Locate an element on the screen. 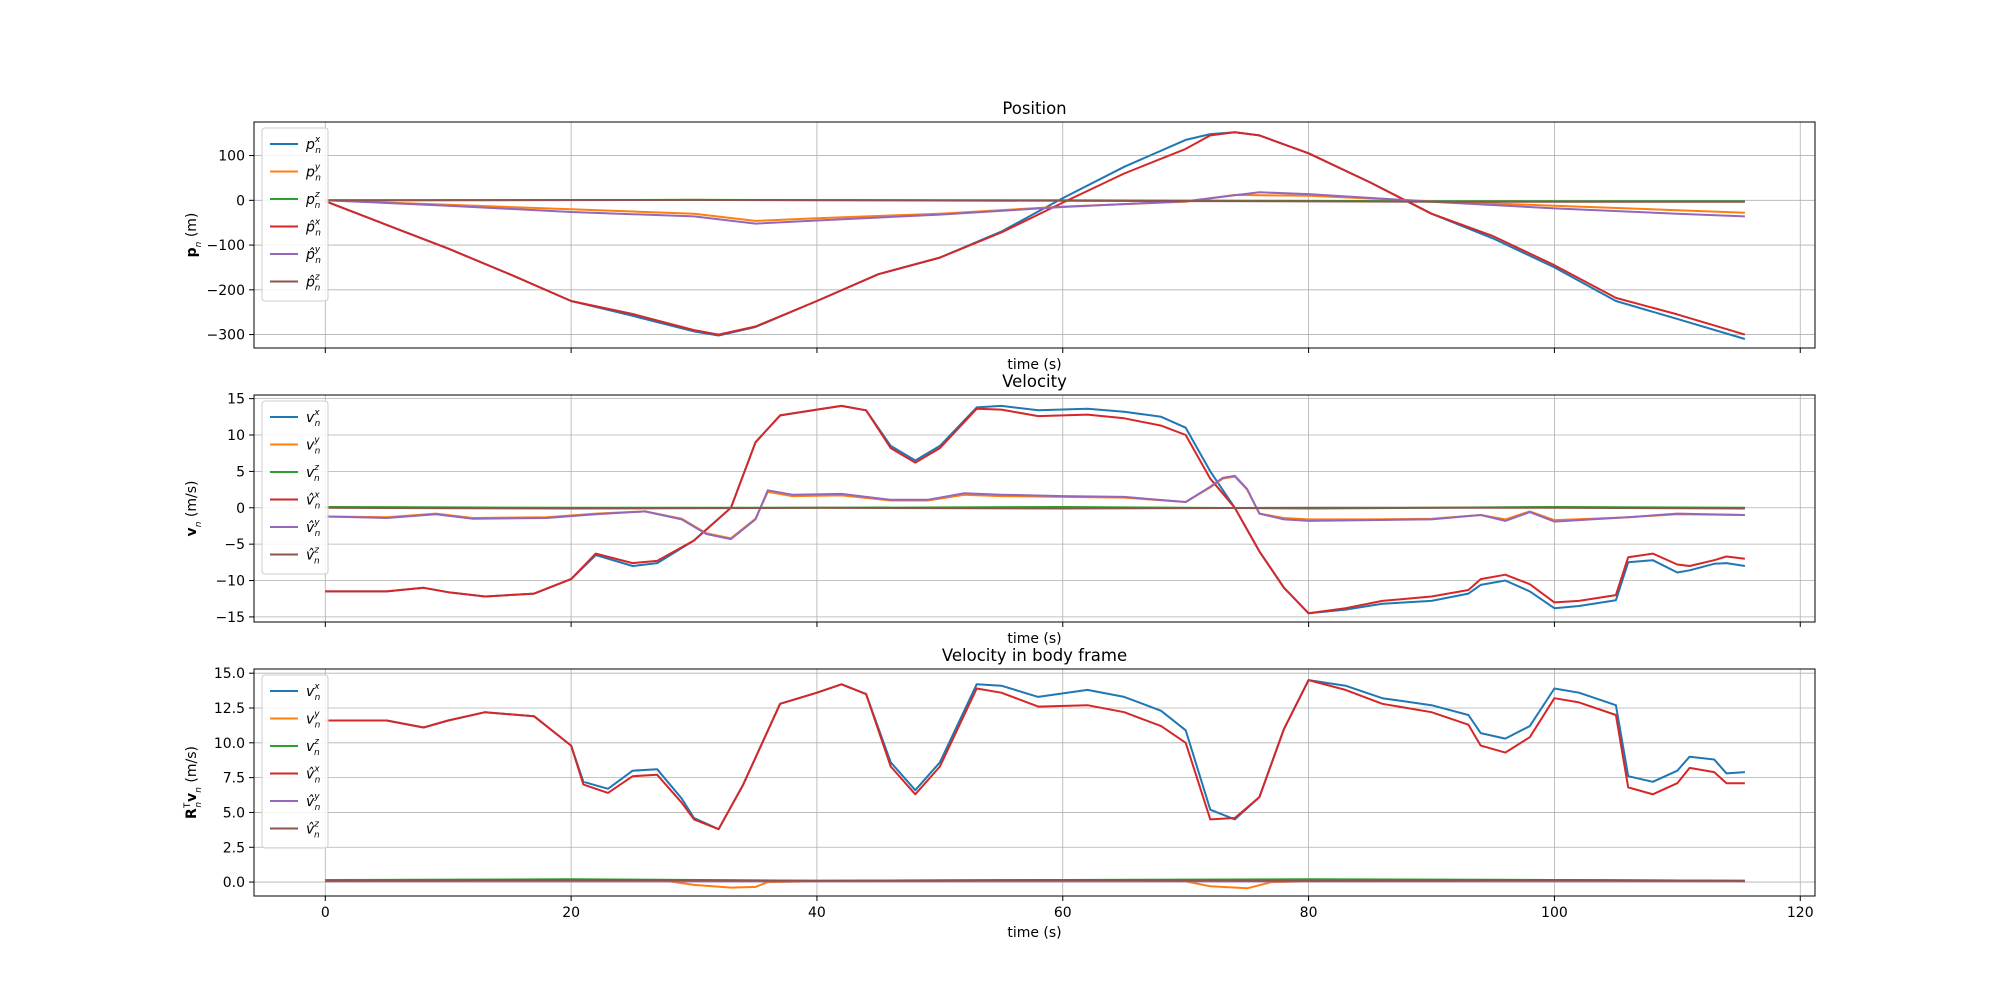 The width and height of the screenshot is (2000, 1004). y-tick-label: 15.0 is located at coordinates (229, 674).